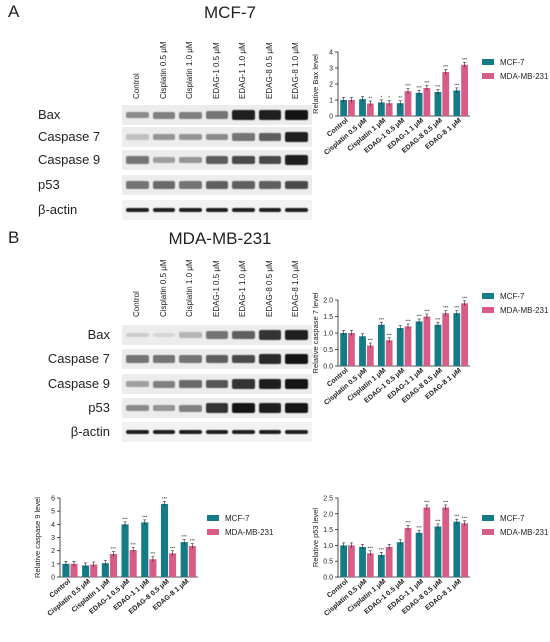 The width and height of the screenshot is (550, 642). Describe the element at coordinates (328, 317) in the screenshot. I see `y-tick-label: 1.5` at that location.